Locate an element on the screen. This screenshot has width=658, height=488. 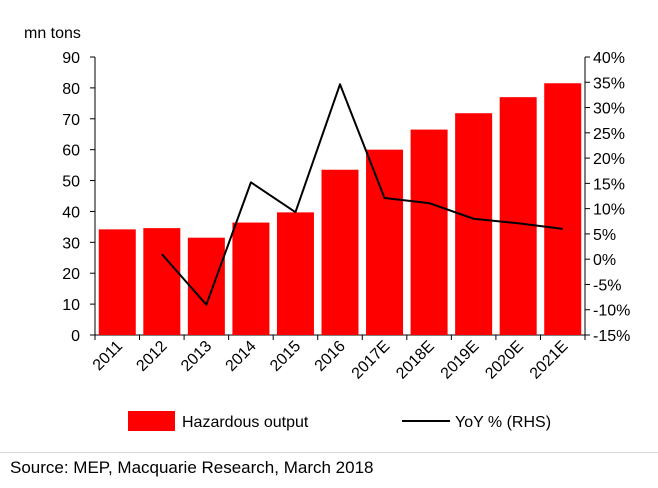
x-tick-label: 2012 is located at coordinates (151, 356).